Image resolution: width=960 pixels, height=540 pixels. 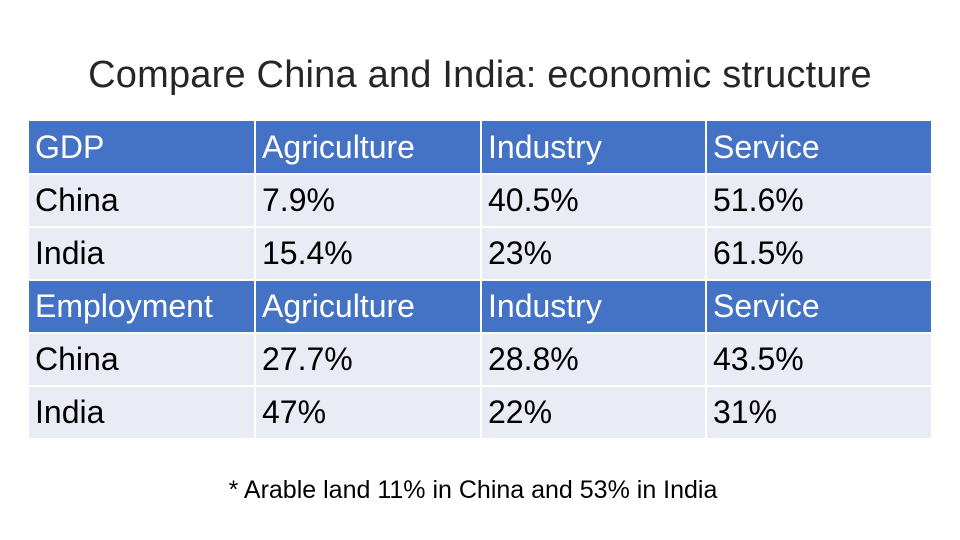 I want to click on table-cell: 31%, so click(x=818, y=413).